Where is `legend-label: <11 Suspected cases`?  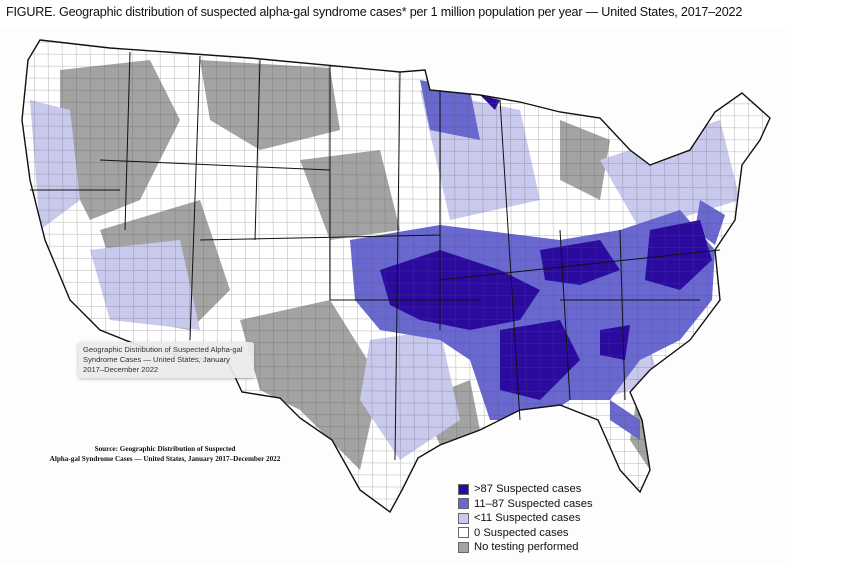 legend-label: <11 Suspected cases is located at coordinates (527, 518).